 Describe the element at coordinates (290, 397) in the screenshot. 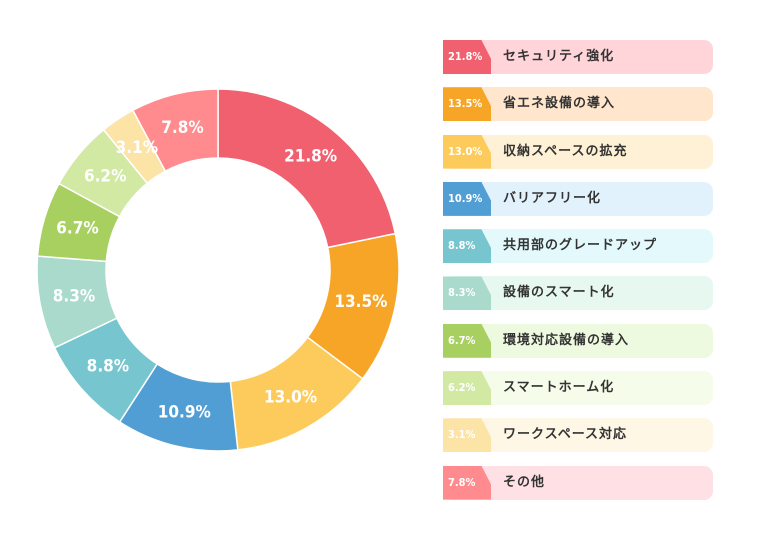

I see `slice-label-2: 13.0%` at that location.